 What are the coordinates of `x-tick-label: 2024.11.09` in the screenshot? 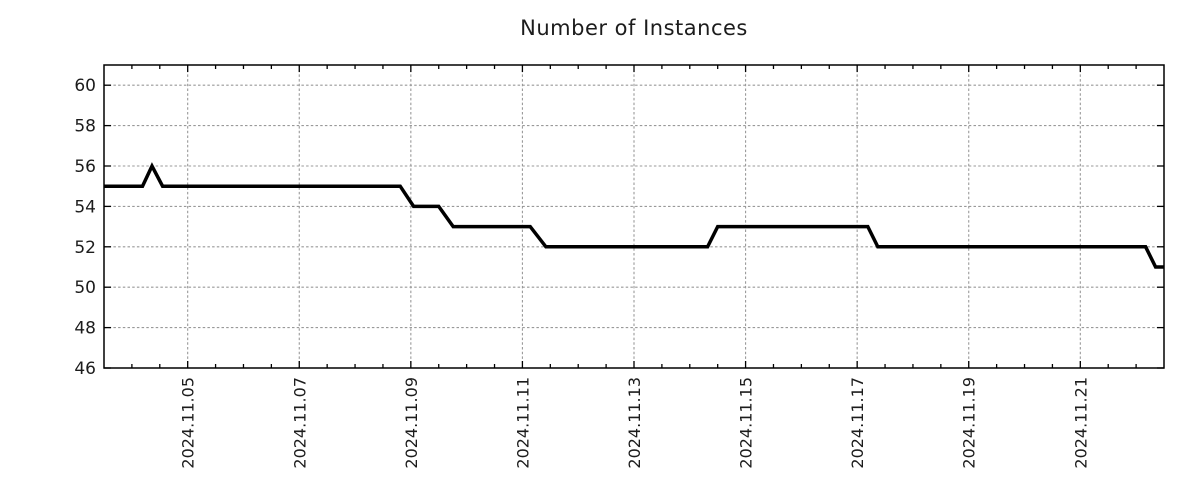 It's located at (411, 423).